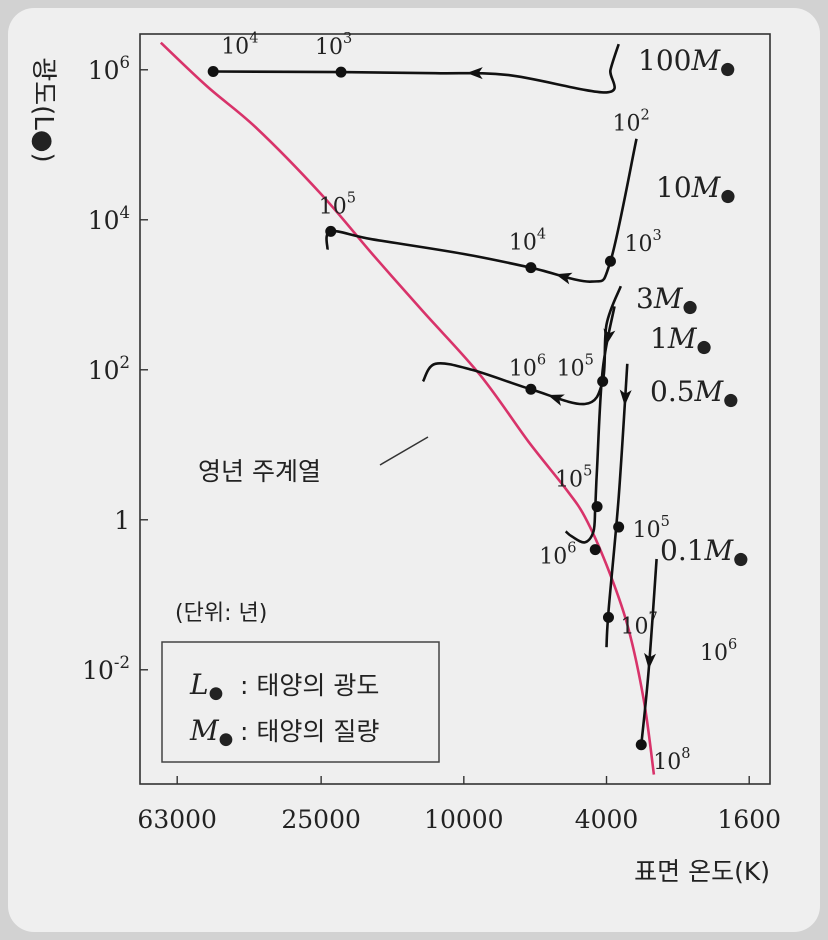 This screenshot has height=940, width=828. Describe the element at coordinates (284, 708) in the screenshot. I see `legend-rows: L●: 태양의 광도M●: 태양의 질량` at that location.